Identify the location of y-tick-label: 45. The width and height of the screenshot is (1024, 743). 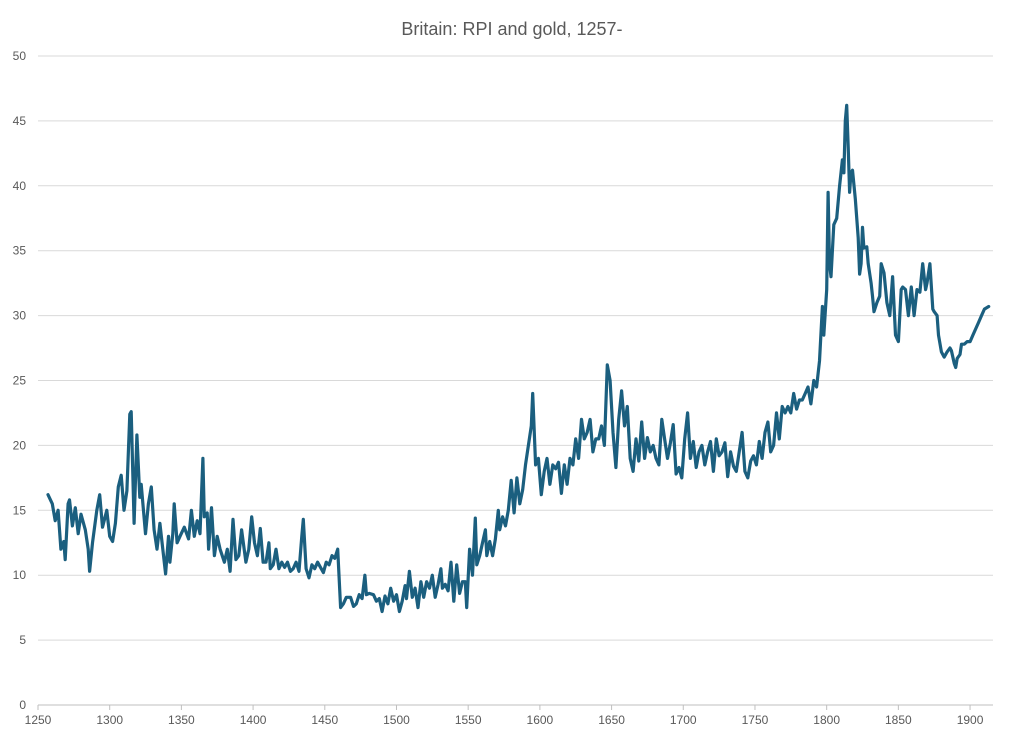
(20, 121).